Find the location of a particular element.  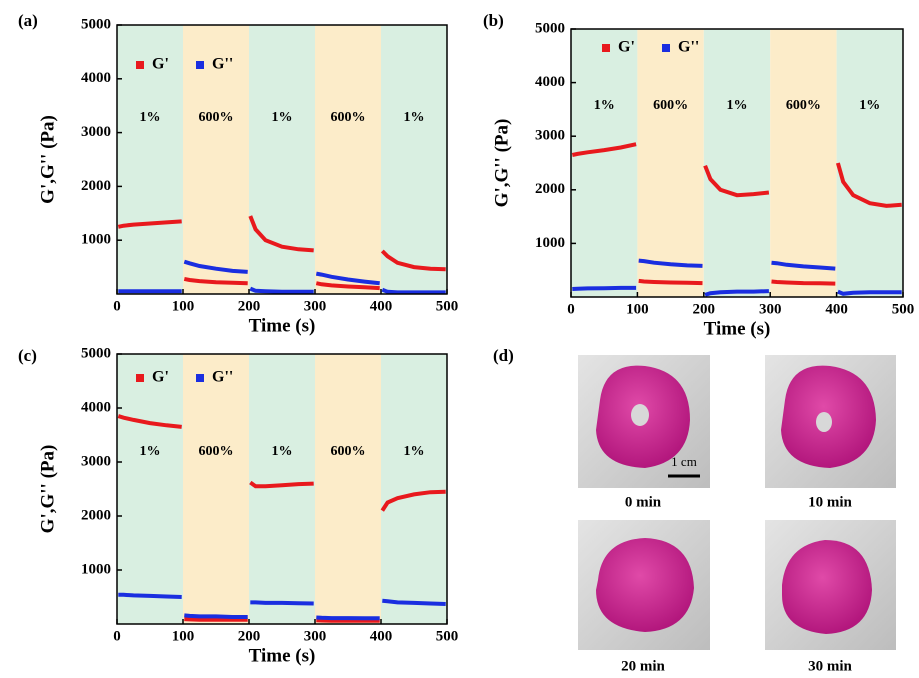

caption: 30 min is located at coordinates (830, 666).